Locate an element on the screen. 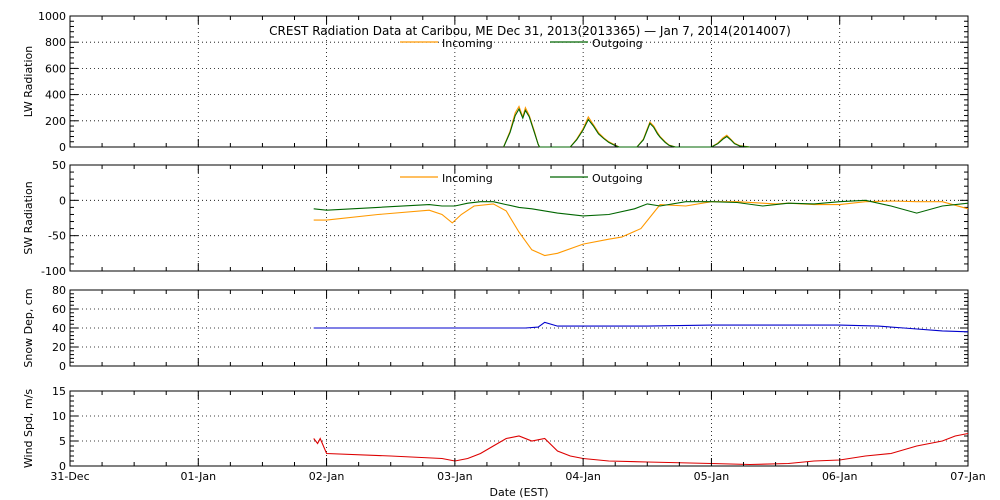 This screenshot has height=500, width=1000. y-tick-label: 5 is located at coordinates (62, 441).